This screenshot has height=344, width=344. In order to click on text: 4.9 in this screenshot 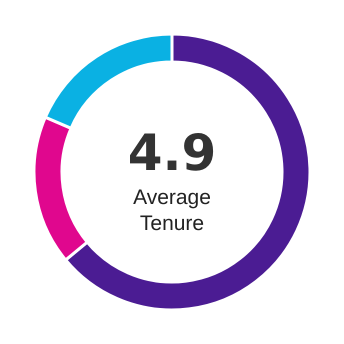, I will do `click(172, 153)`.